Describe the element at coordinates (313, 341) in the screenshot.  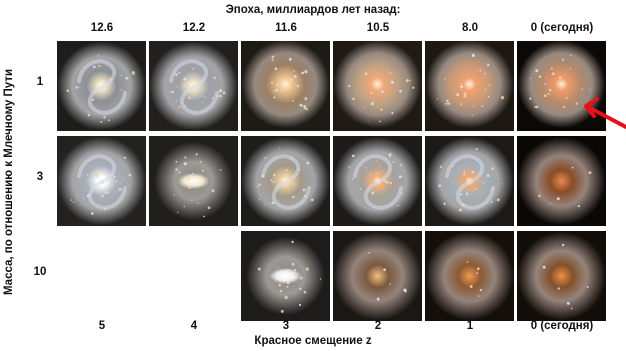
I see `x-axis-title: Красное смещение z` at that location.